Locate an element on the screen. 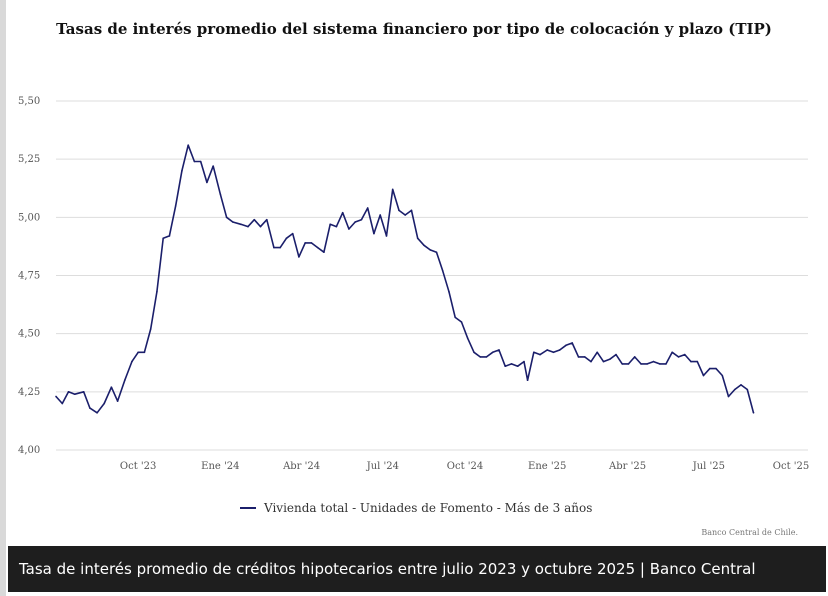 Image resolution: width=828 pixels, height=596 pixels. x-tick-label: Oct '24 is located at coordinates (465, 466).